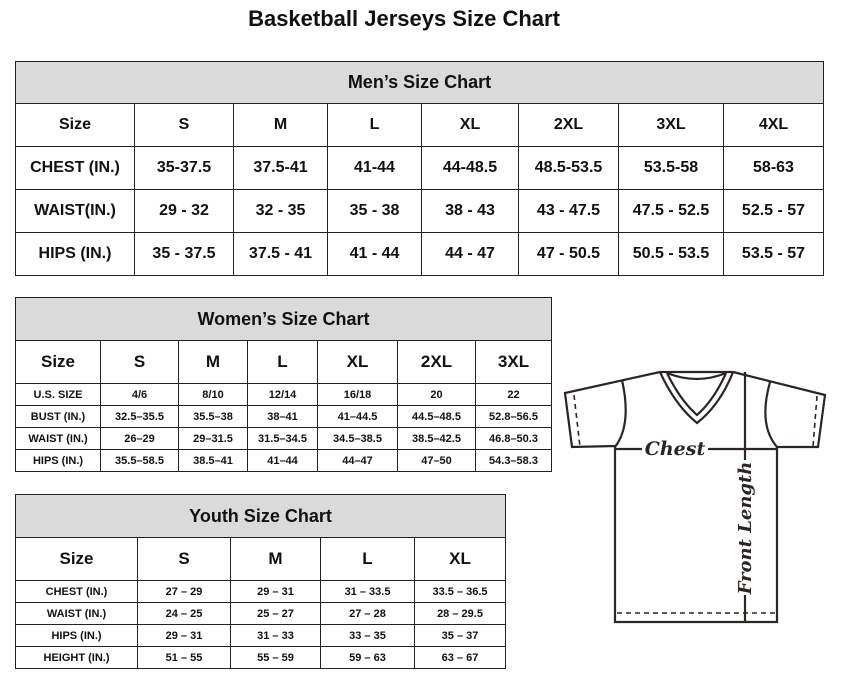 Image resolution: width=843 pixels, height=679 pixels. What do you see at coordinates (184, 254) in the screenshot?
I see `value-cell: 35 - 37.5` at bounding box center [184, 254].